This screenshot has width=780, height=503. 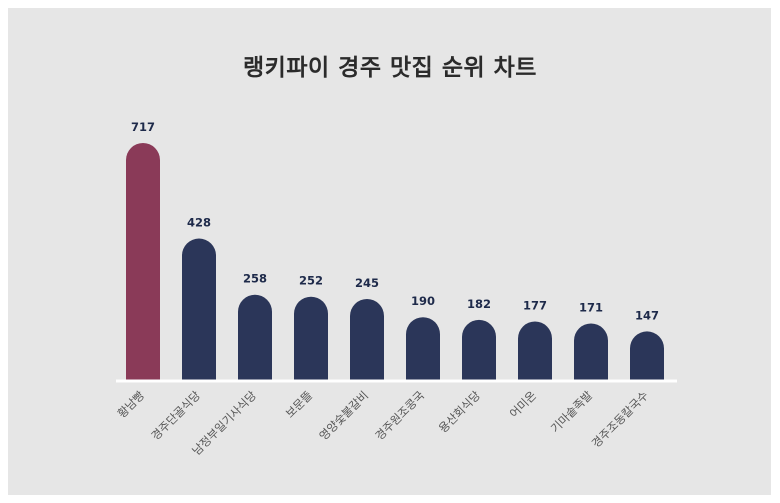 What do you see at coordinates (143, 127) in the screenshot?
I see `value-label-0: 717` at bounding box center [143, 127].